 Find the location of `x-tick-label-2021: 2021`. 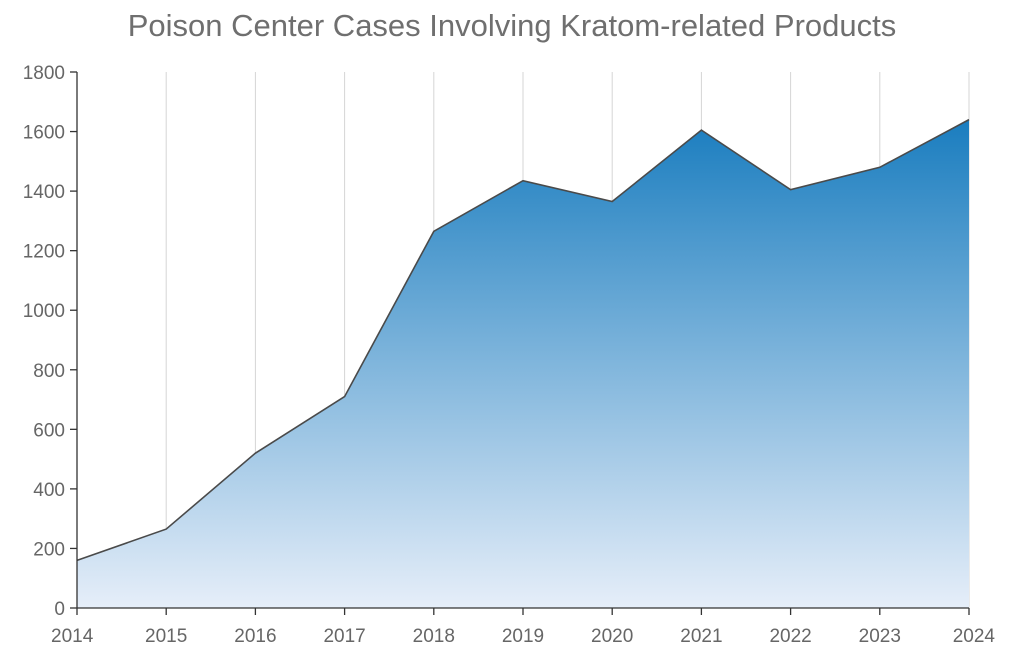

x-tick-label-2021: 2021 is located at coordinates (701, 636).